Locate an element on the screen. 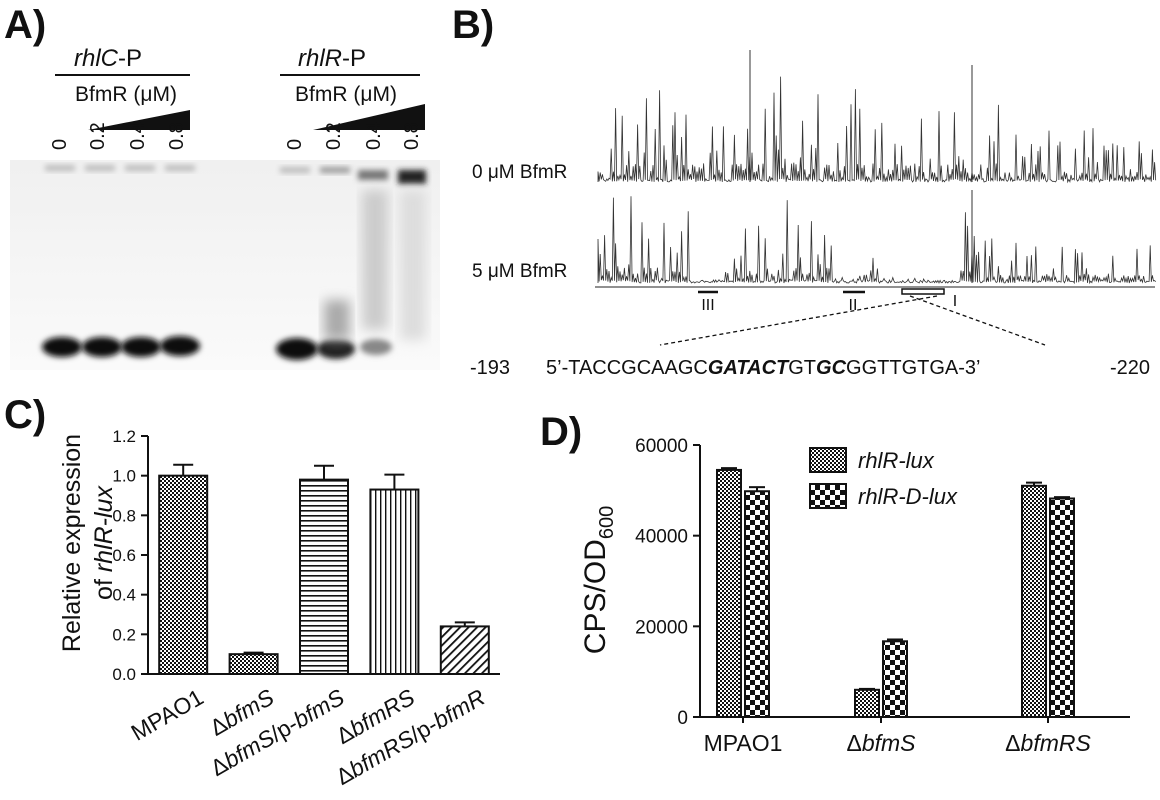 The height and width of the screenshot is (800, 1160). sequence: 5’-TACCGCAAGCGATACTGTGCGGTTGTGA-3’ is located at coordinates (763, 368).